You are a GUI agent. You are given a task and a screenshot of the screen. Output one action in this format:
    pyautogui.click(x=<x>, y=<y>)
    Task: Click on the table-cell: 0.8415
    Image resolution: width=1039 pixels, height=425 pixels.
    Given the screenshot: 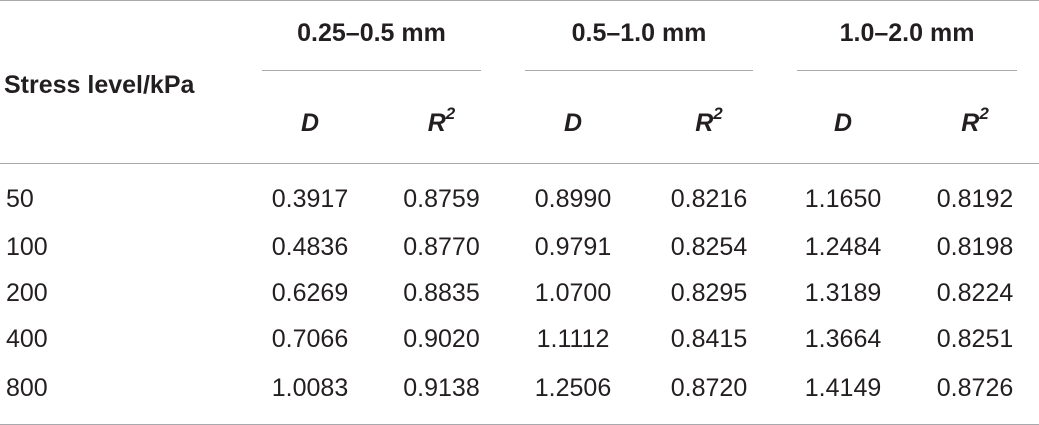 What is the action you would take?
    pyautogui.click(x=709, y=338)
    